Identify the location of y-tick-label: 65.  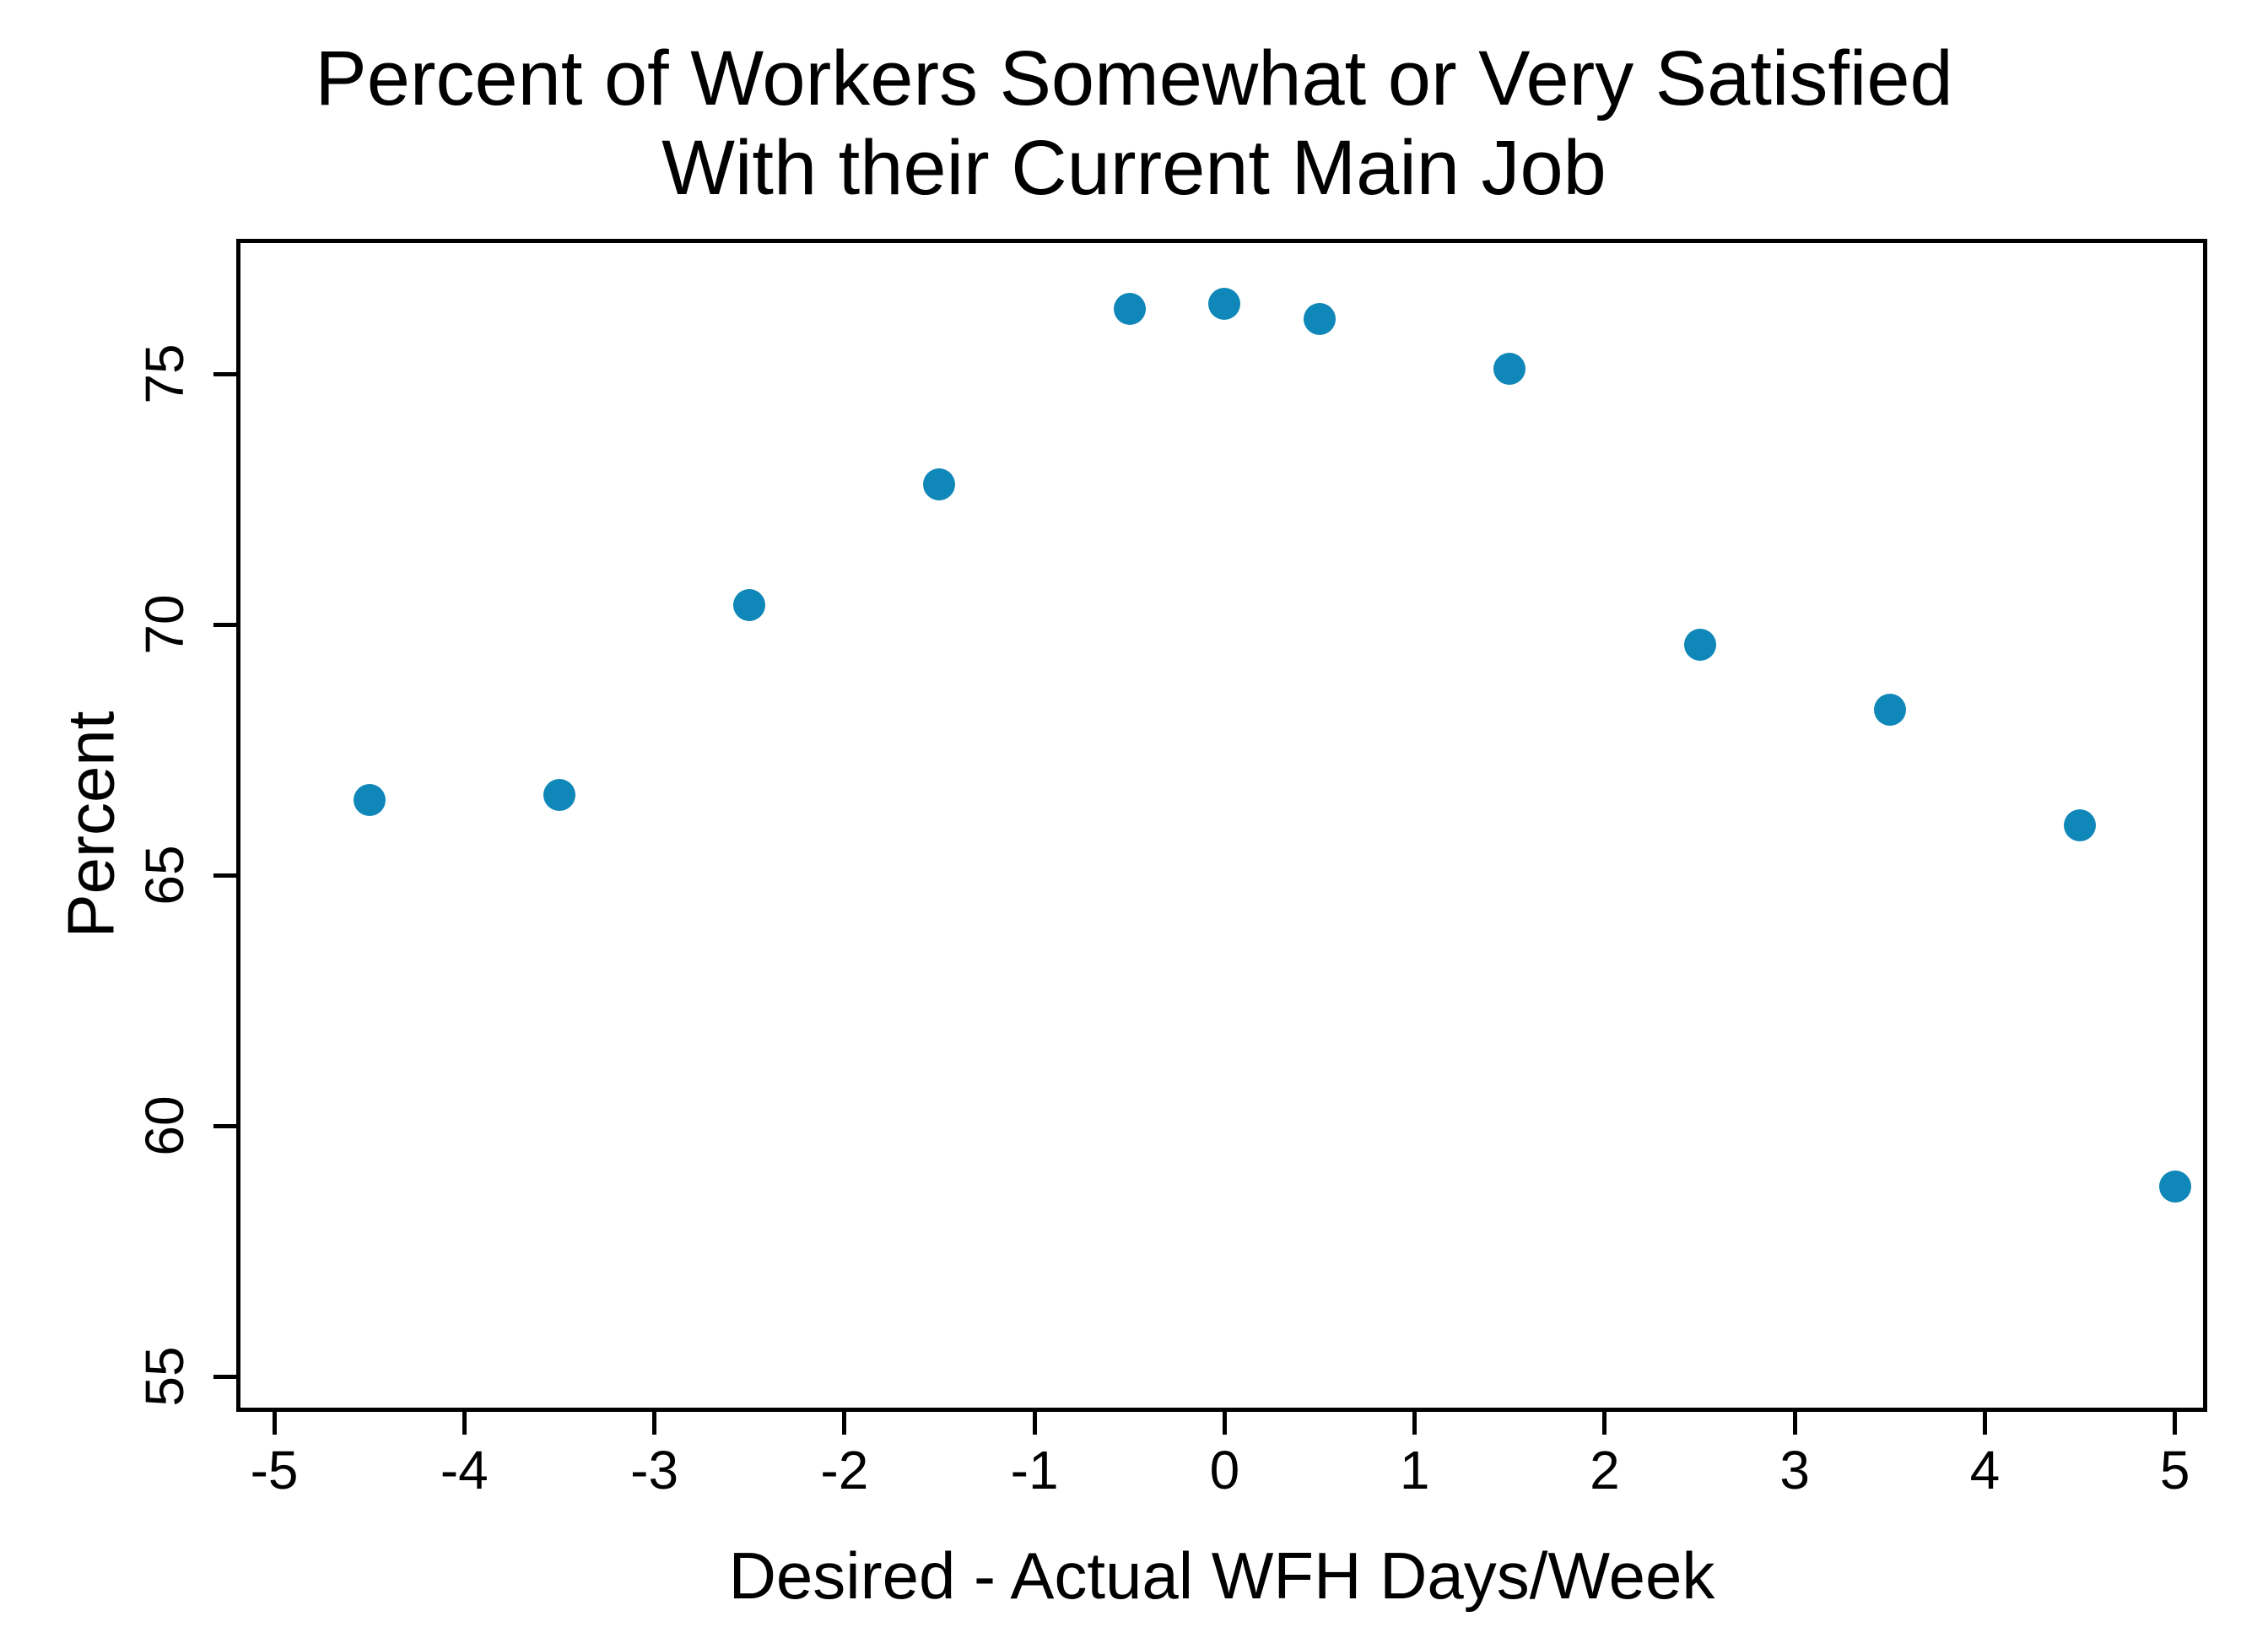
(164, 875).